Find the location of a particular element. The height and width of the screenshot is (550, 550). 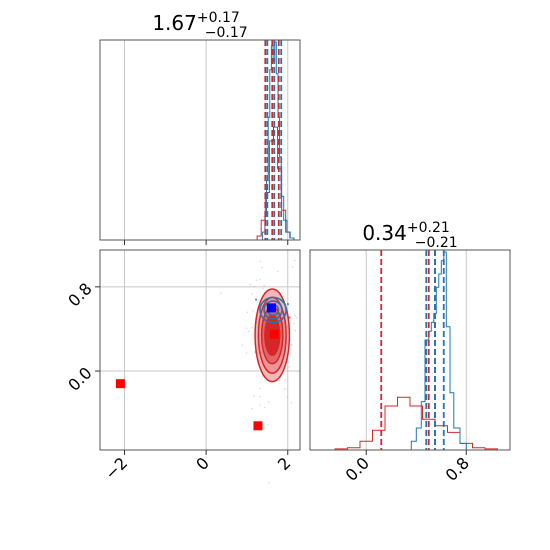

param-1-frame is located at coordinates (410, 350).